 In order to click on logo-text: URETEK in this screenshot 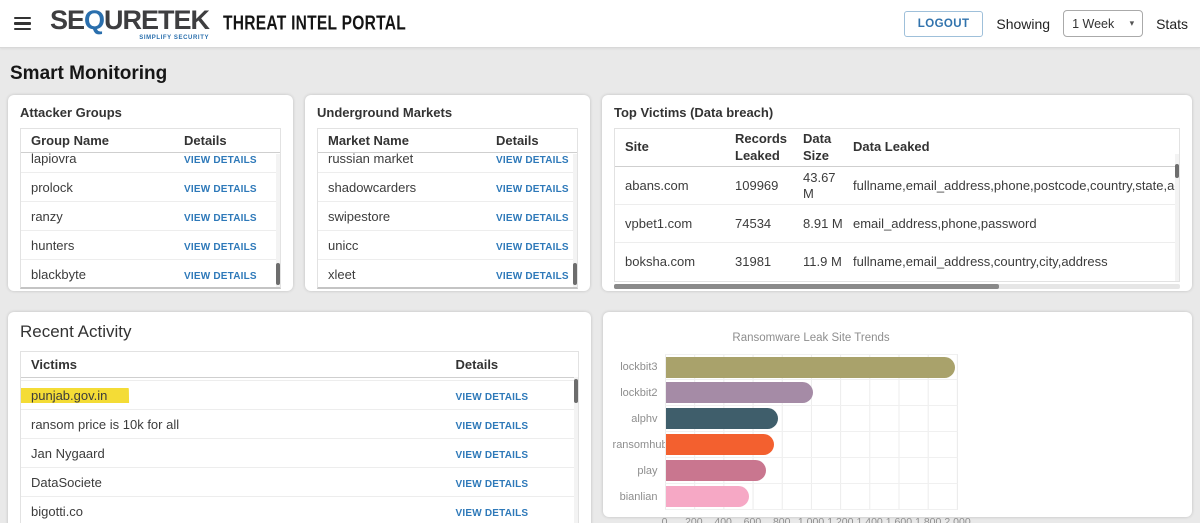, I will do `click(157, 19)`.